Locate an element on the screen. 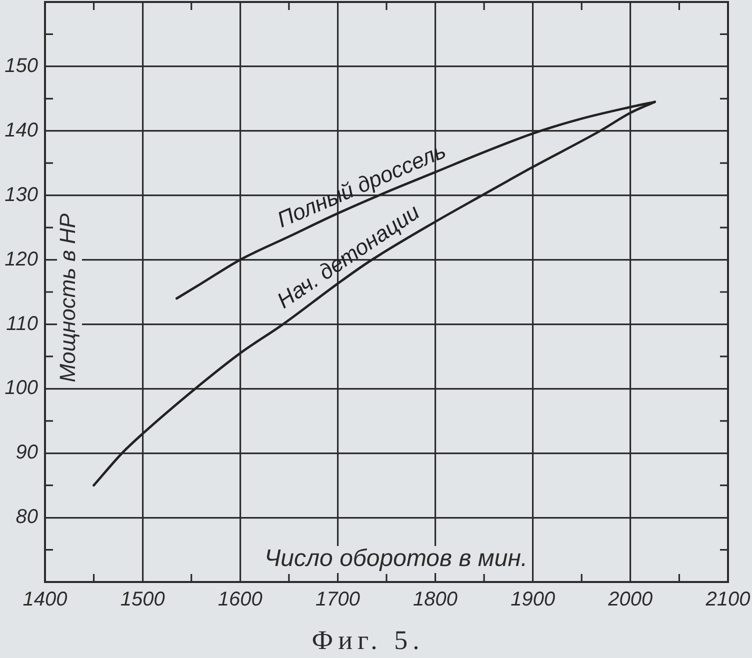 The image size is (752, 658). x-tick-label: 2000 is located at coordinates (630, 599).